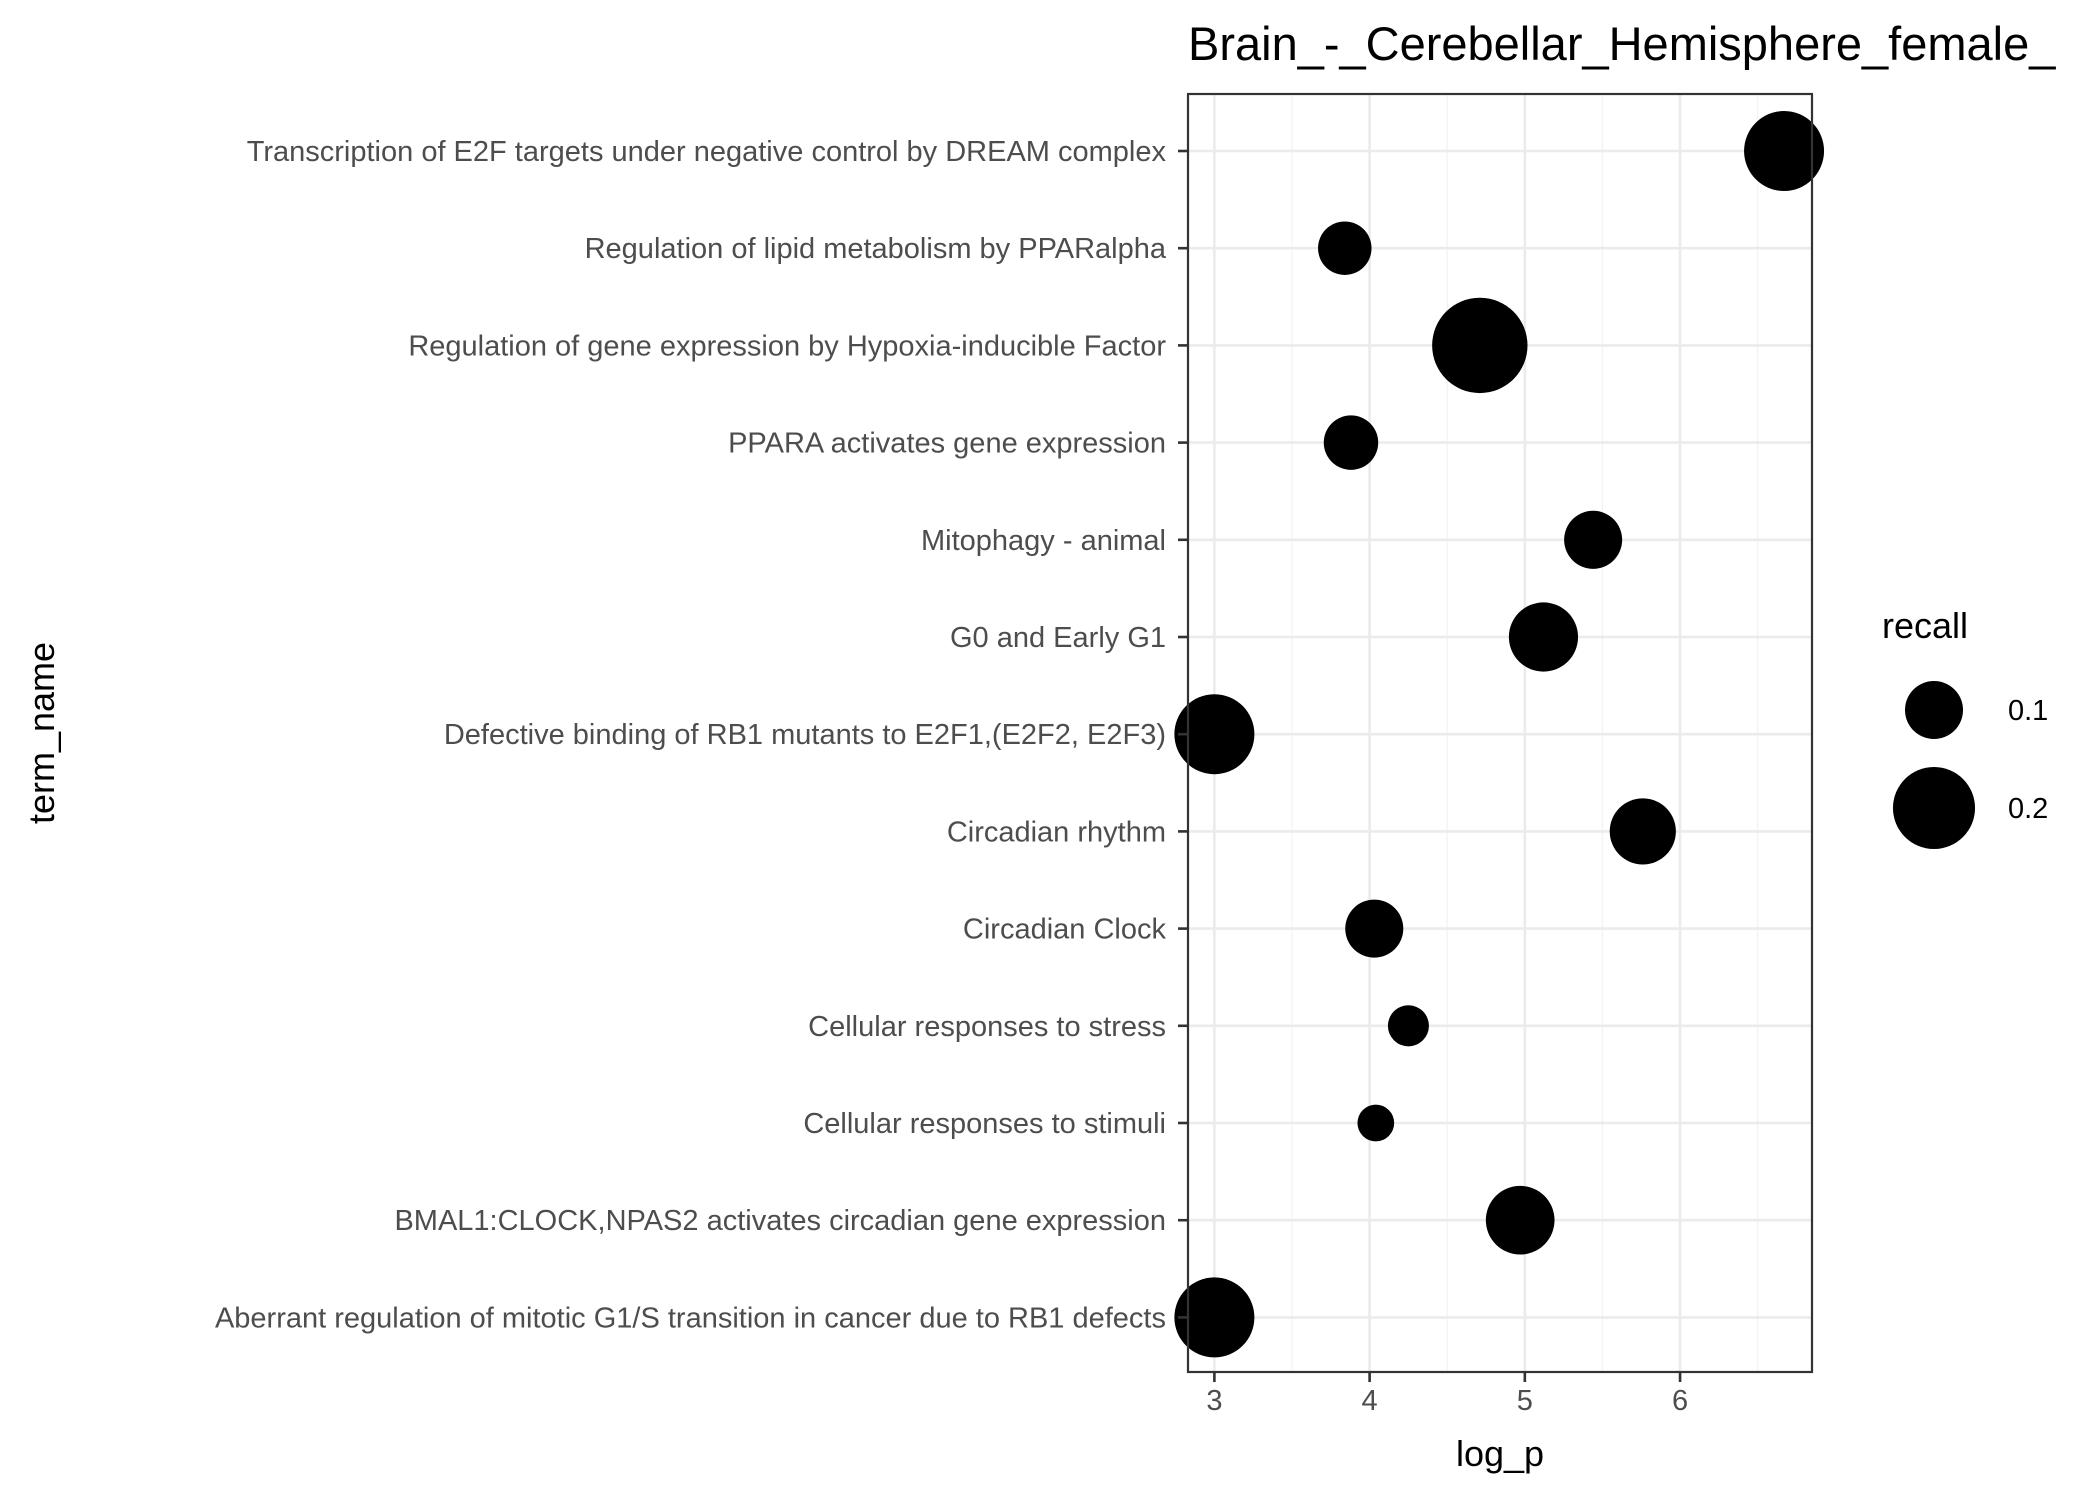  What do you see at coordinates (947, 444) in the screenshot?
I see `y-tick-label: PPARA activates gene expression` at bounding box center [947, 444].